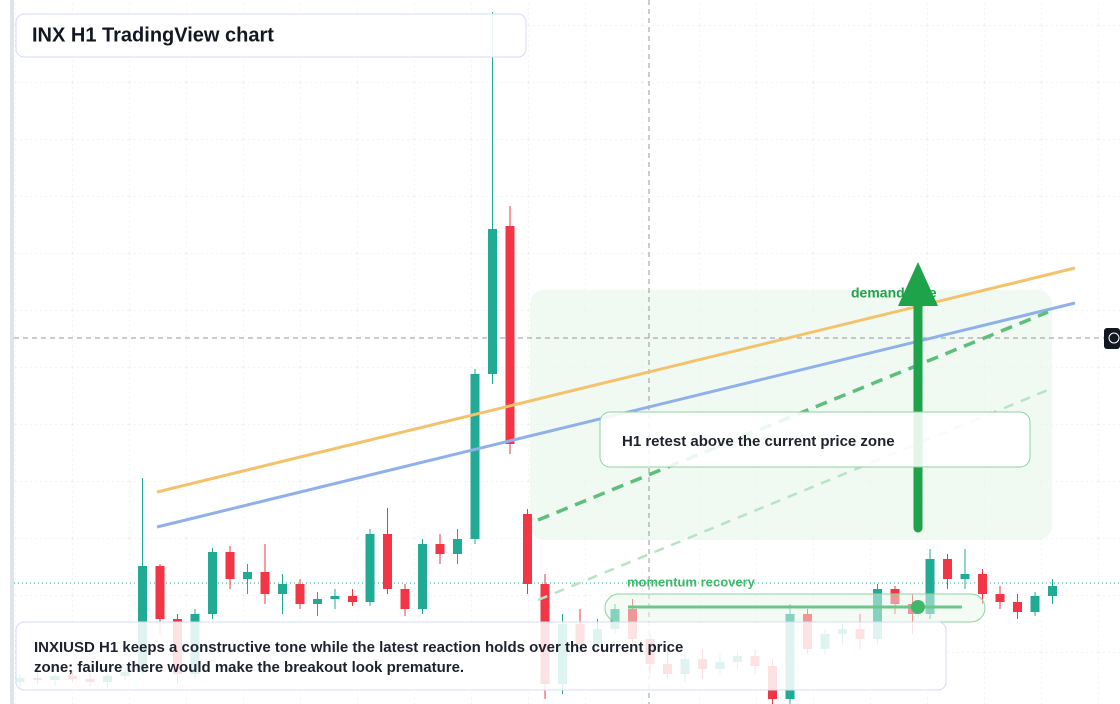 The image size is (1120, 704). Describe the element at coordinates (691, 581) in the screenshot. I see `momentum-label: momentum recovery` at that location.